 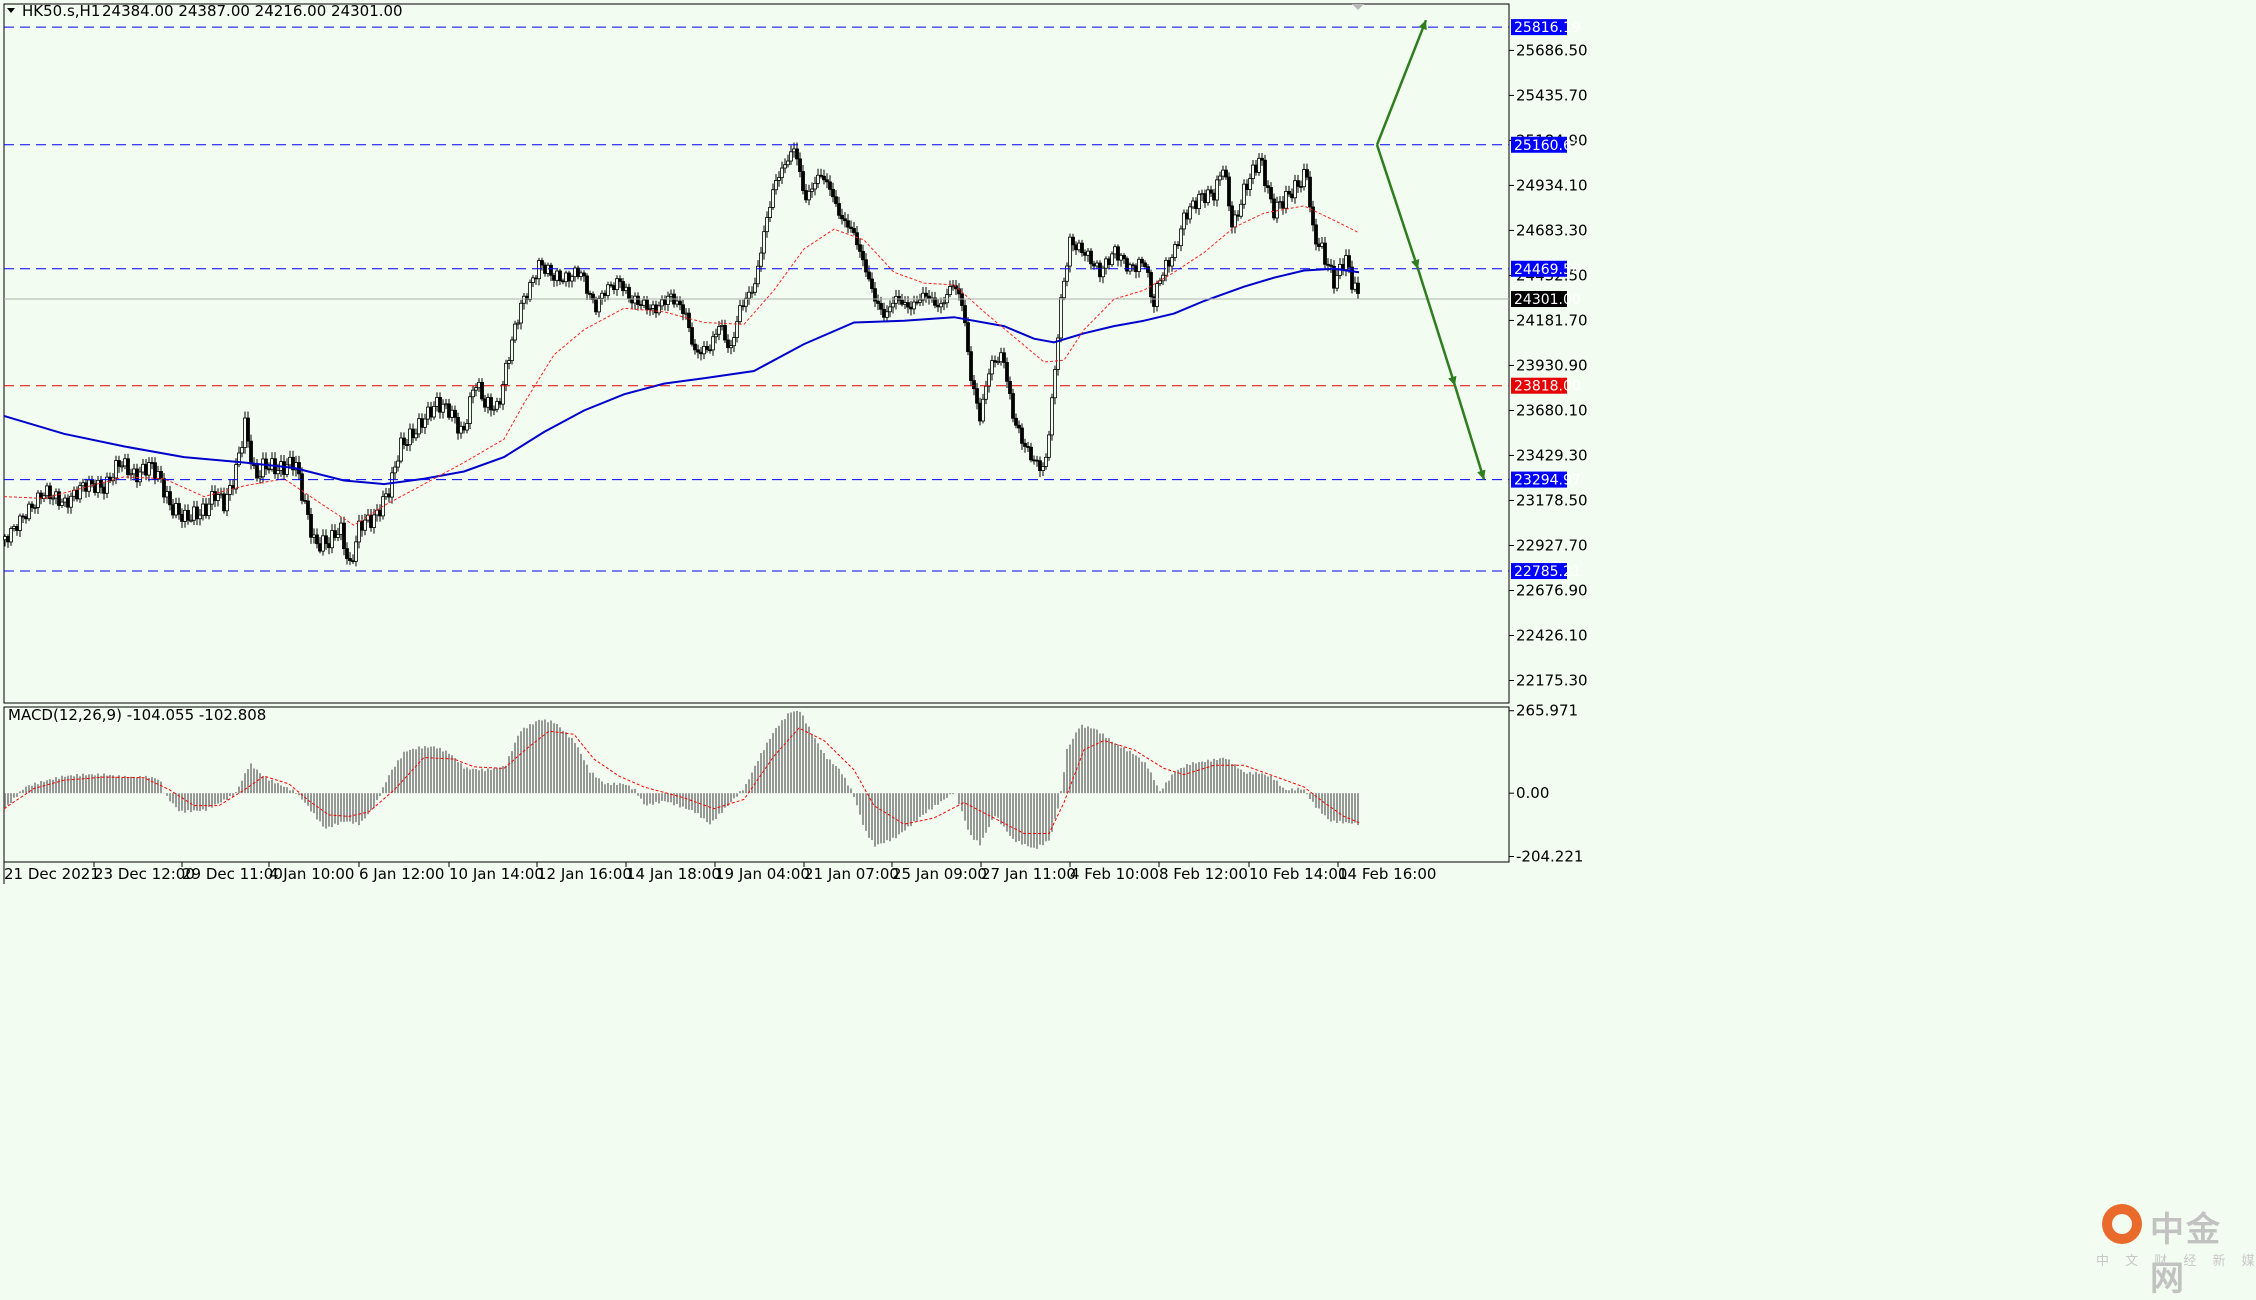 I want to click on y-tick-label: 22927.70, so click(x=1552, y=545).